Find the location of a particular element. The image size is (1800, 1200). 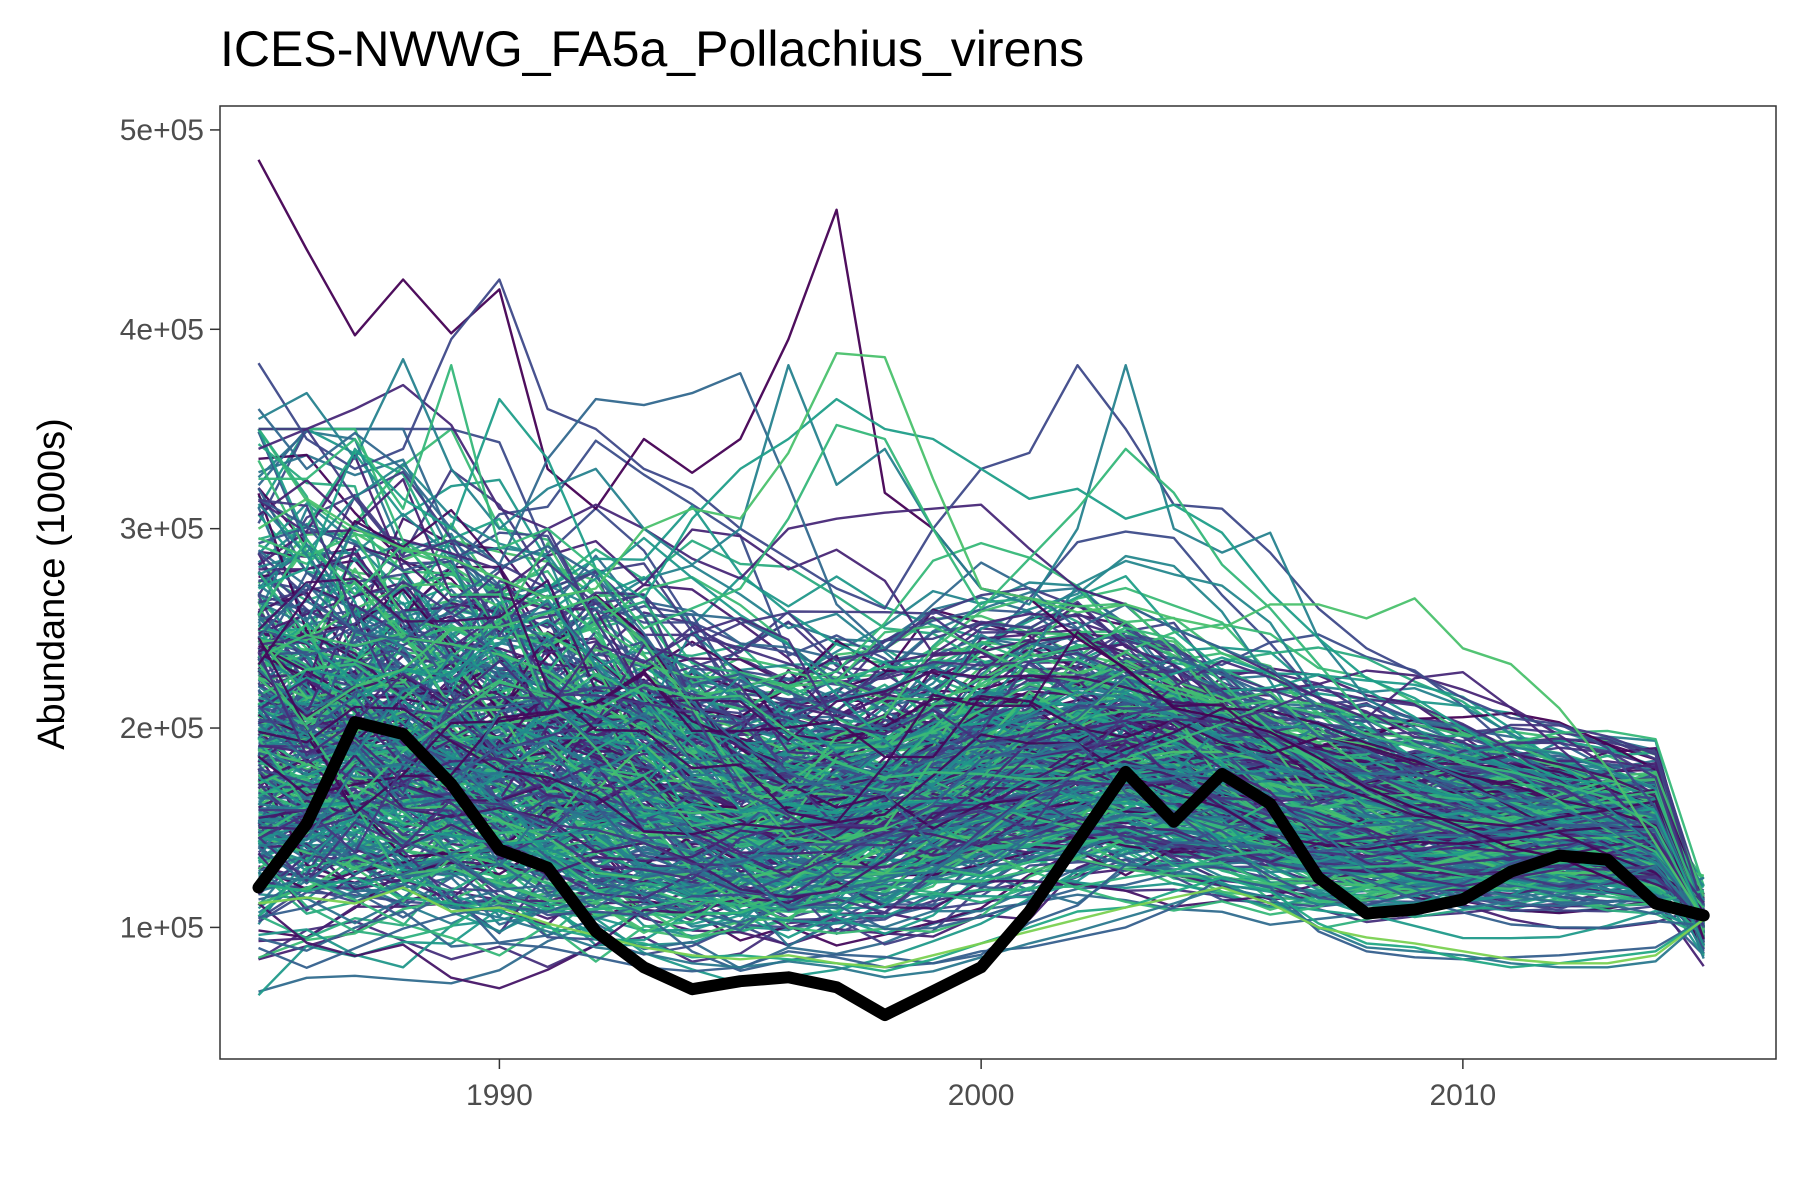

x-axis: 1990 2000 2010 is located at coordinates (981, 1085).